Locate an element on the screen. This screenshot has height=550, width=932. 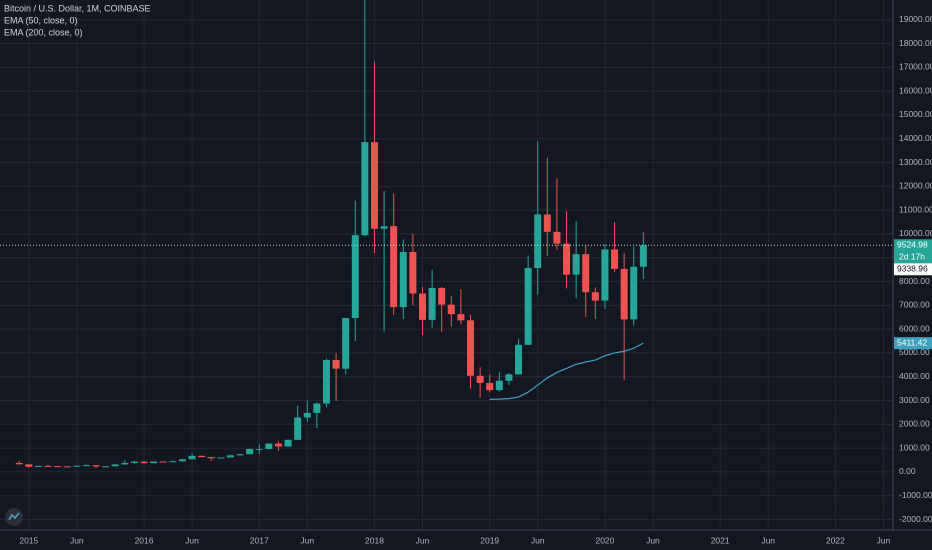
y-tick-label: 14000.00 is located at coordinates (915, 138).